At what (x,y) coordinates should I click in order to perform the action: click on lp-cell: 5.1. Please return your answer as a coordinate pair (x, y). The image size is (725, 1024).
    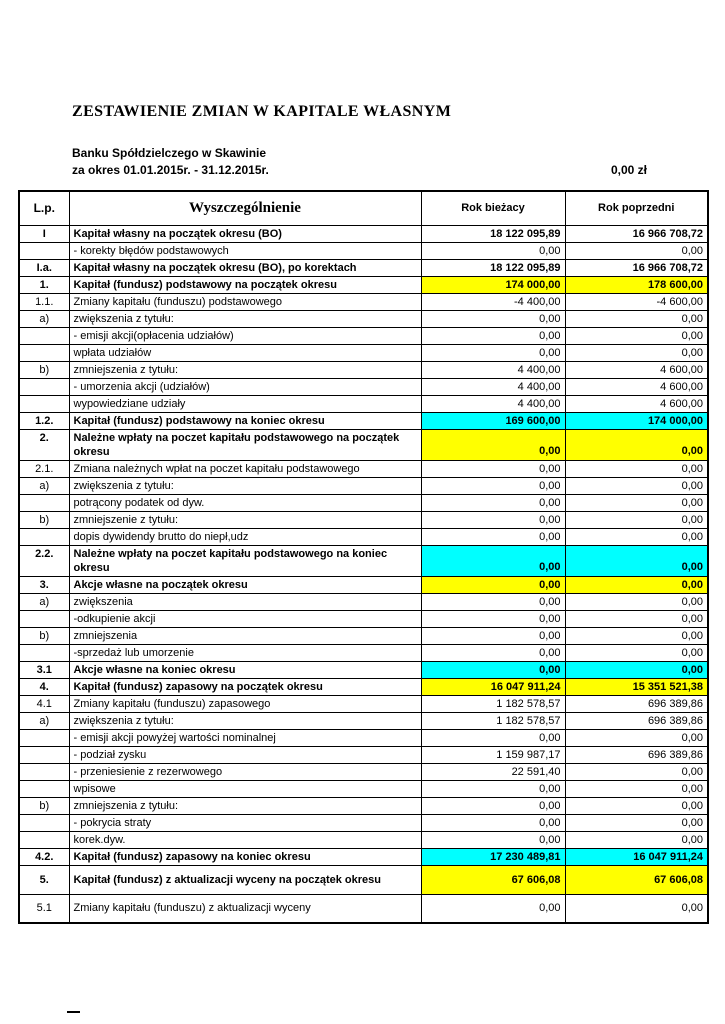
    Looking at the image, I should click on (44, 908).